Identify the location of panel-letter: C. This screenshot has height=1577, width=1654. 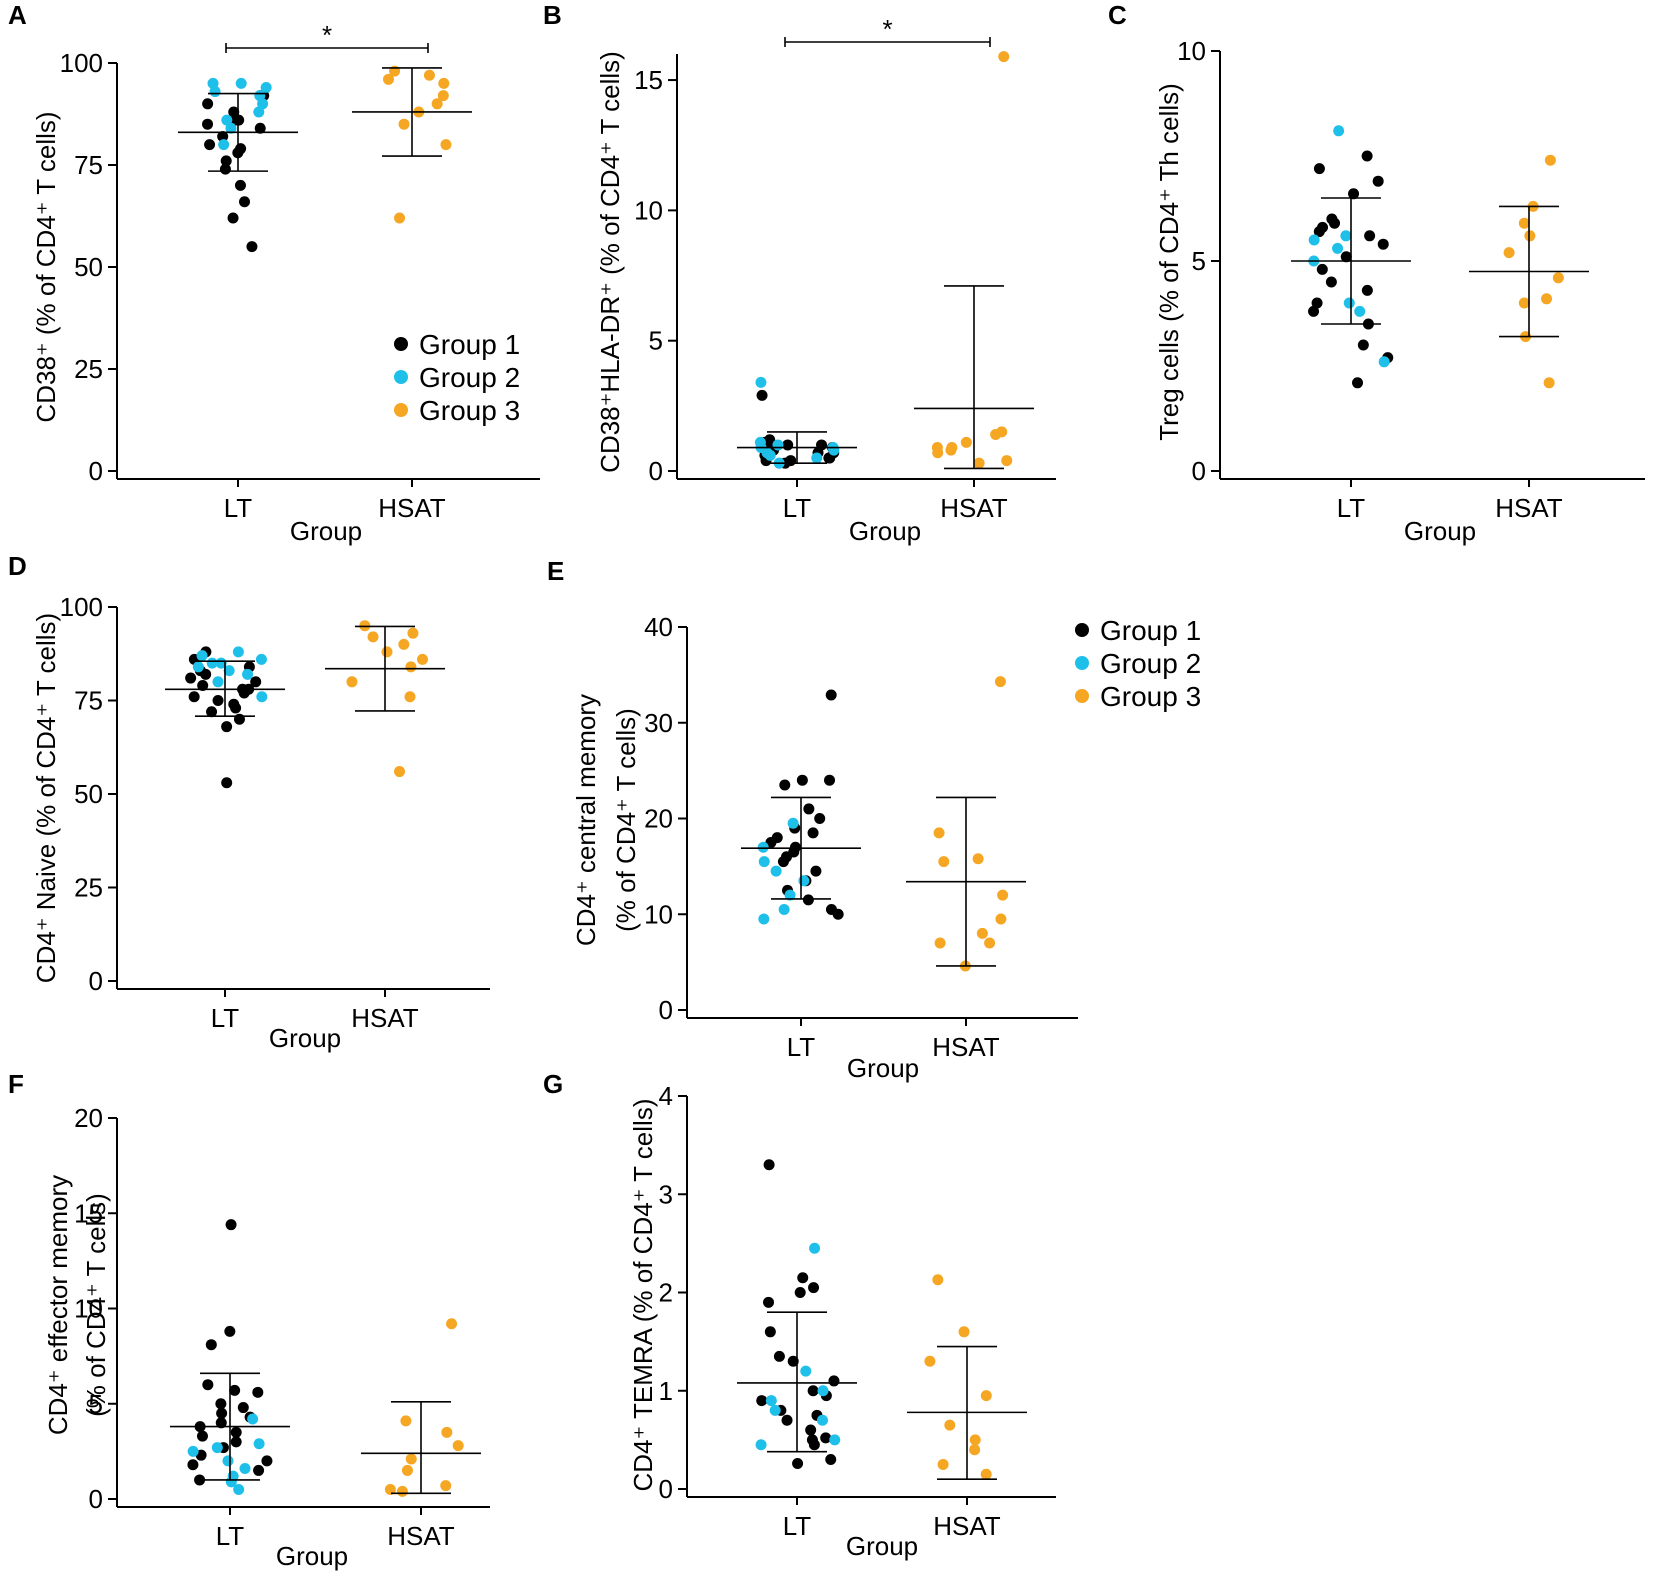
(1117, 15).